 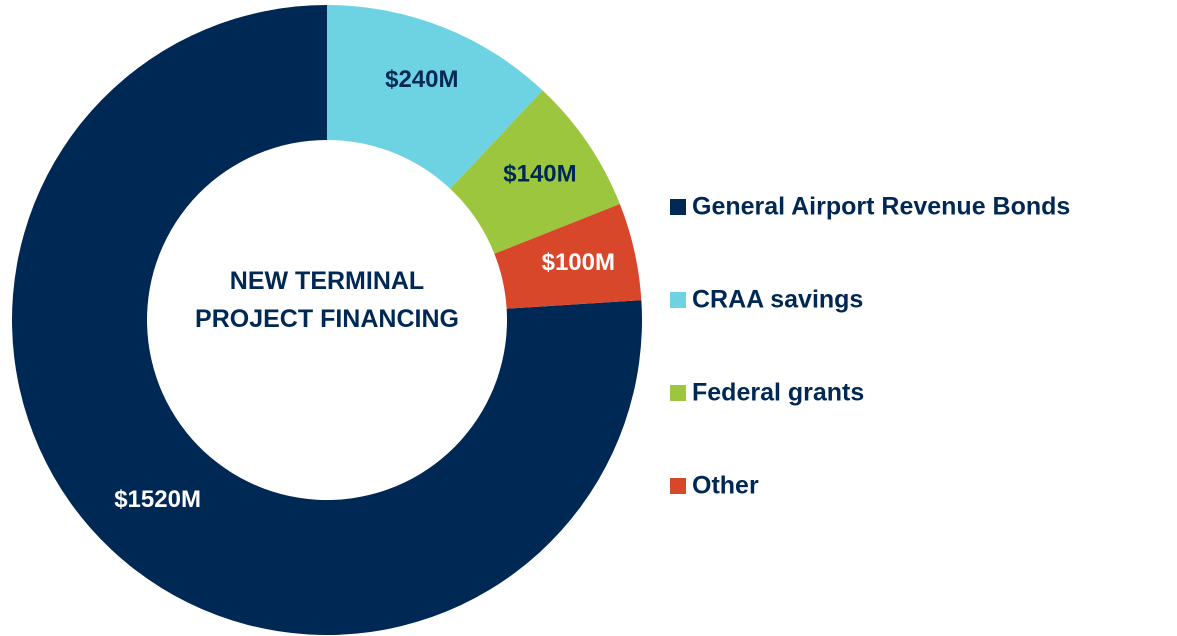 I want to click on data-label: $1520M, so click(x=157, y=499).